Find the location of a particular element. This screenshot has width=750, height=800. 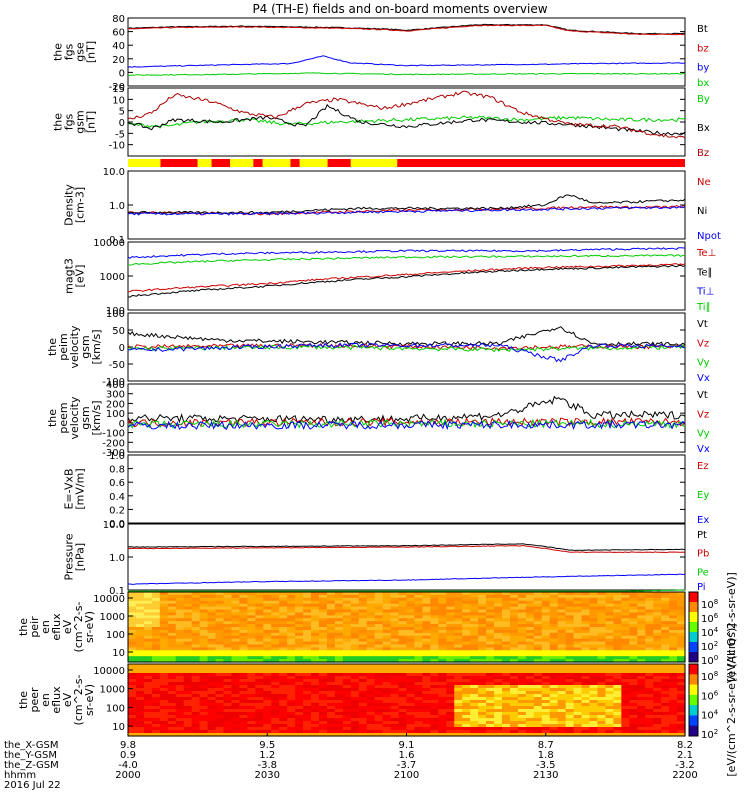

y-axis-label-line: magt3 is located at coordinates (69, 276).